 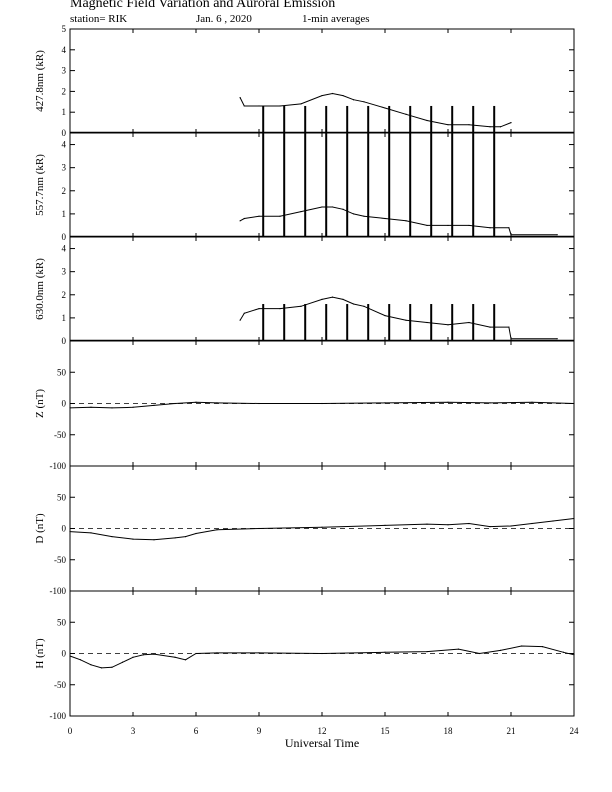 What do you see at coordinates (336, 19) in the screenshot?
I see `averaging-label: 1-min averages` at bounding box center [336, 19].